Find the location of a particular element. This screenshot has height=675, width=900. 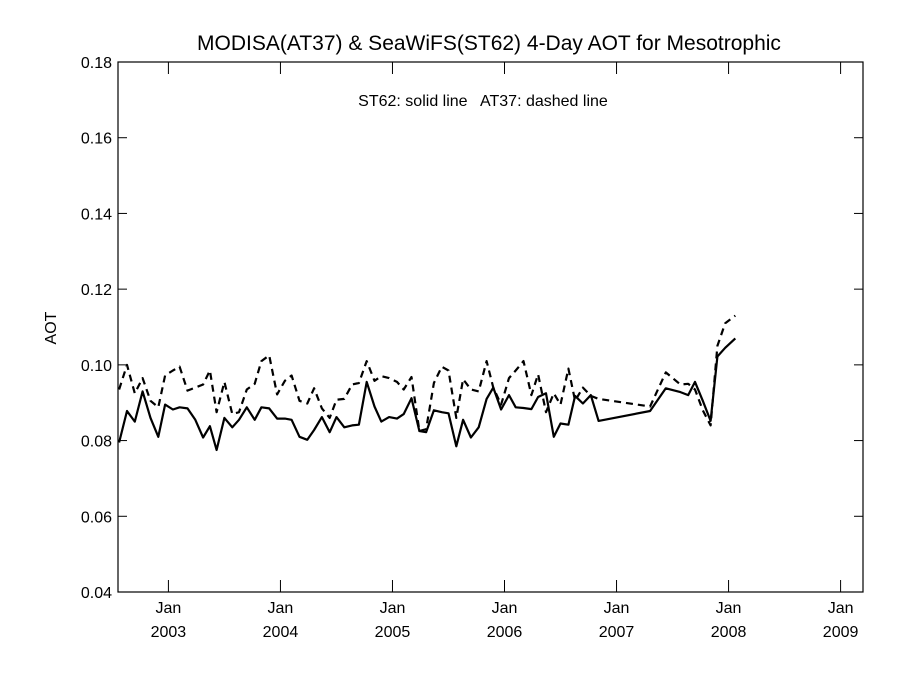

x-tick-year-label: 2008 is located at coordinates (729, 632).